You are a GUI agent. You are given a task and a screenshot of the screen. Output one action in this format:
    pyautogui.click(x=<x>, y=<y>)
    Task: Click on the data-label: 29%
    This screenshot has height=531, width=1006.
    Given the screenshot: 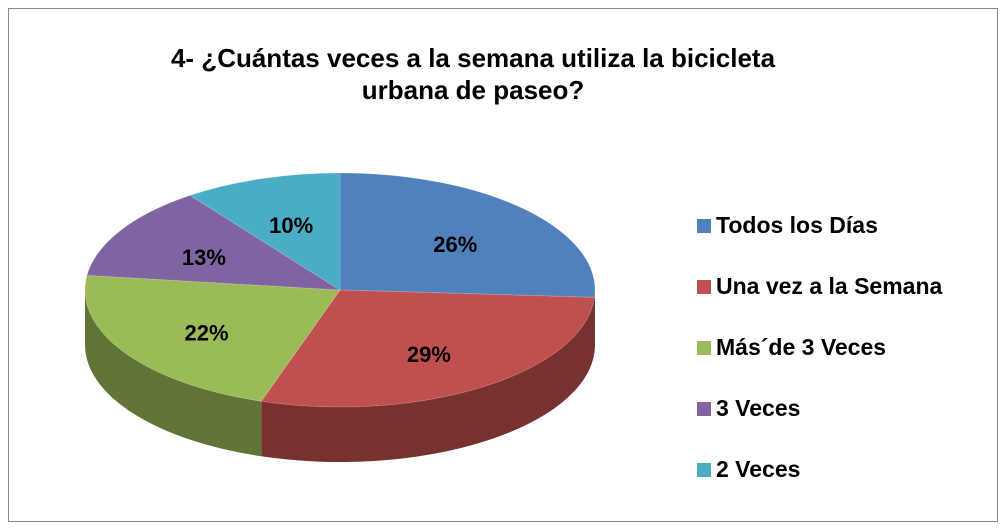 What is the action you would take?
    pyautogui.click(x=429, y=354)
    